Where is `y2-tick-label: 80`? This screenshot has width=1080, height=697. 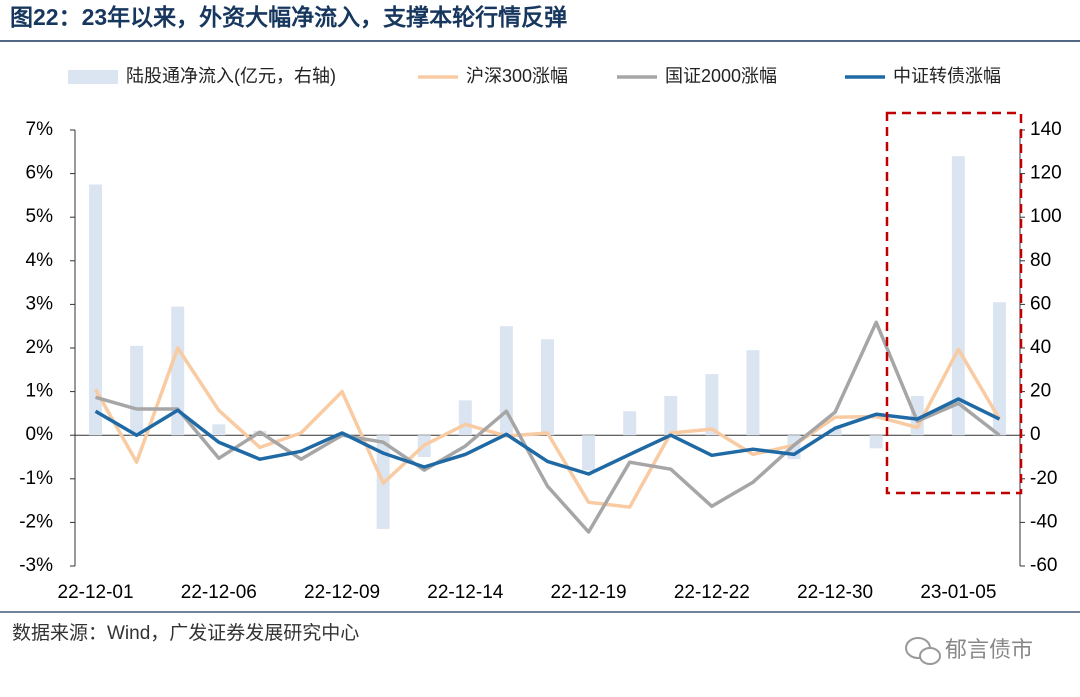
y2-tick-label: 80 is located at coordinates (1040, 260).